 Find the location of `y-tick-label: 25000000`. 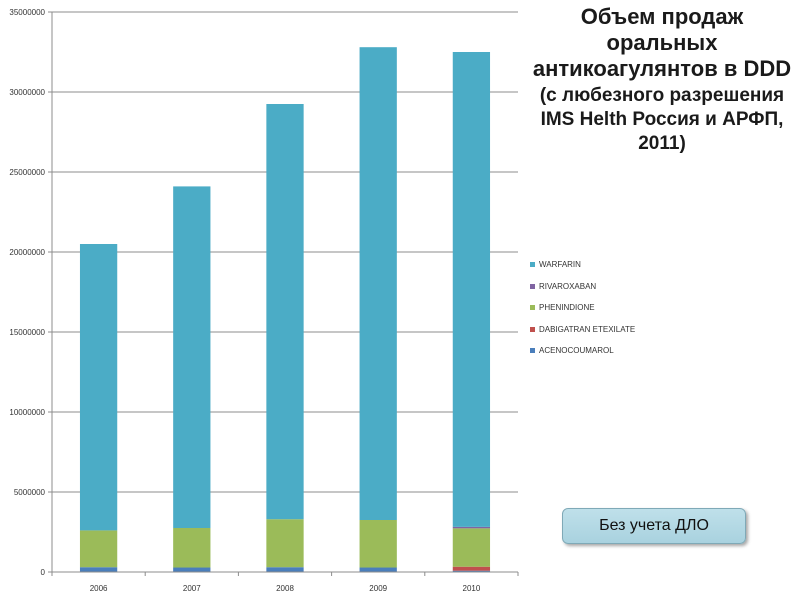

y-tick-label: 25000000 is located at coordinates (27, 172).